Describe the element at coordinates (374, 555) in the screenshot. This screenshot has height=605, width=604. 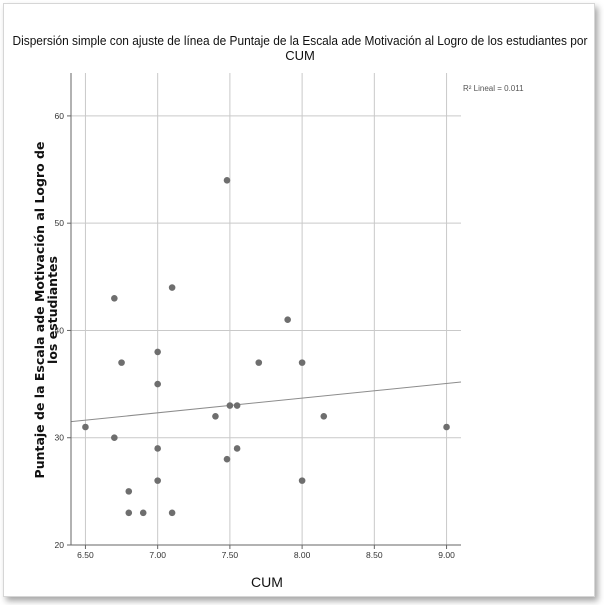
I see `x-tick-label: 8.50` at that location.